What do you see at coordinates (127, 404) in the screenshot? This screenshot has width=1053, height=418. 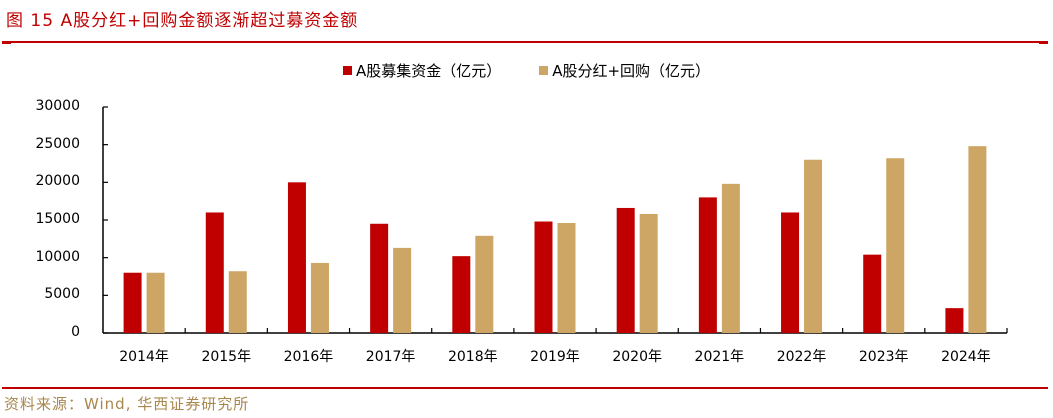 I see `source-note: 资料来源：Wind, 华西证券研究所` at bounding box center [127, 404].